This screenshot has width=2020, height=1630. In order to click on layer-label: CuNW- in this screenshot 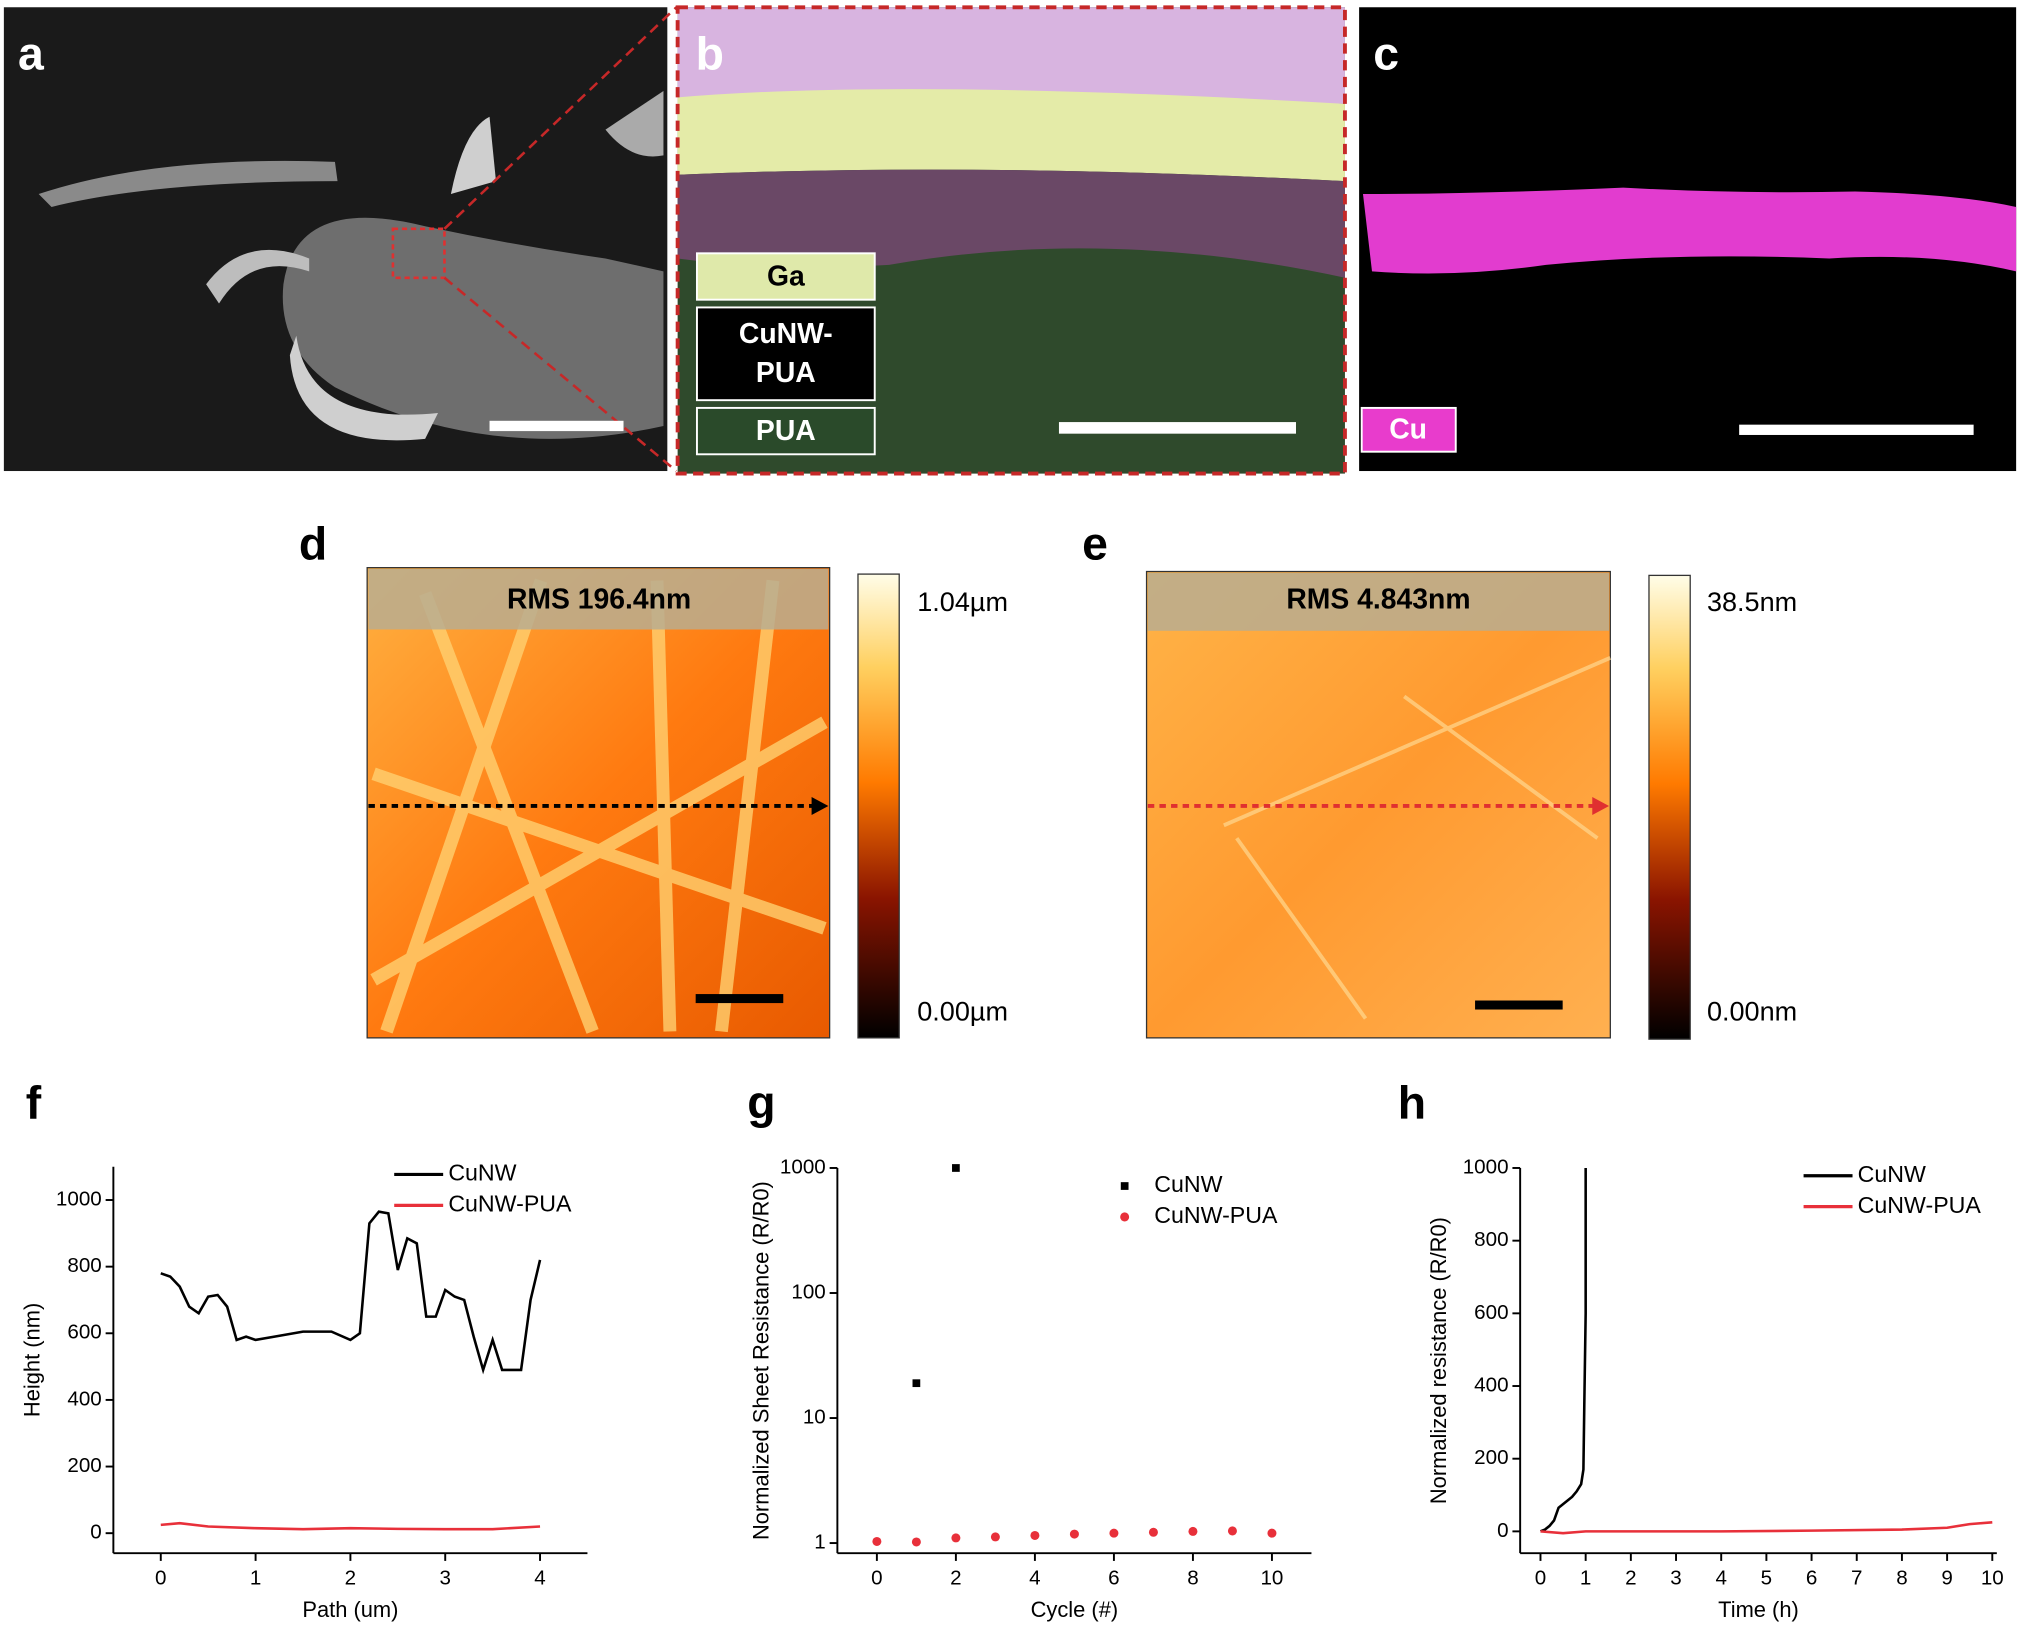, I will do `click(786, 334)`.